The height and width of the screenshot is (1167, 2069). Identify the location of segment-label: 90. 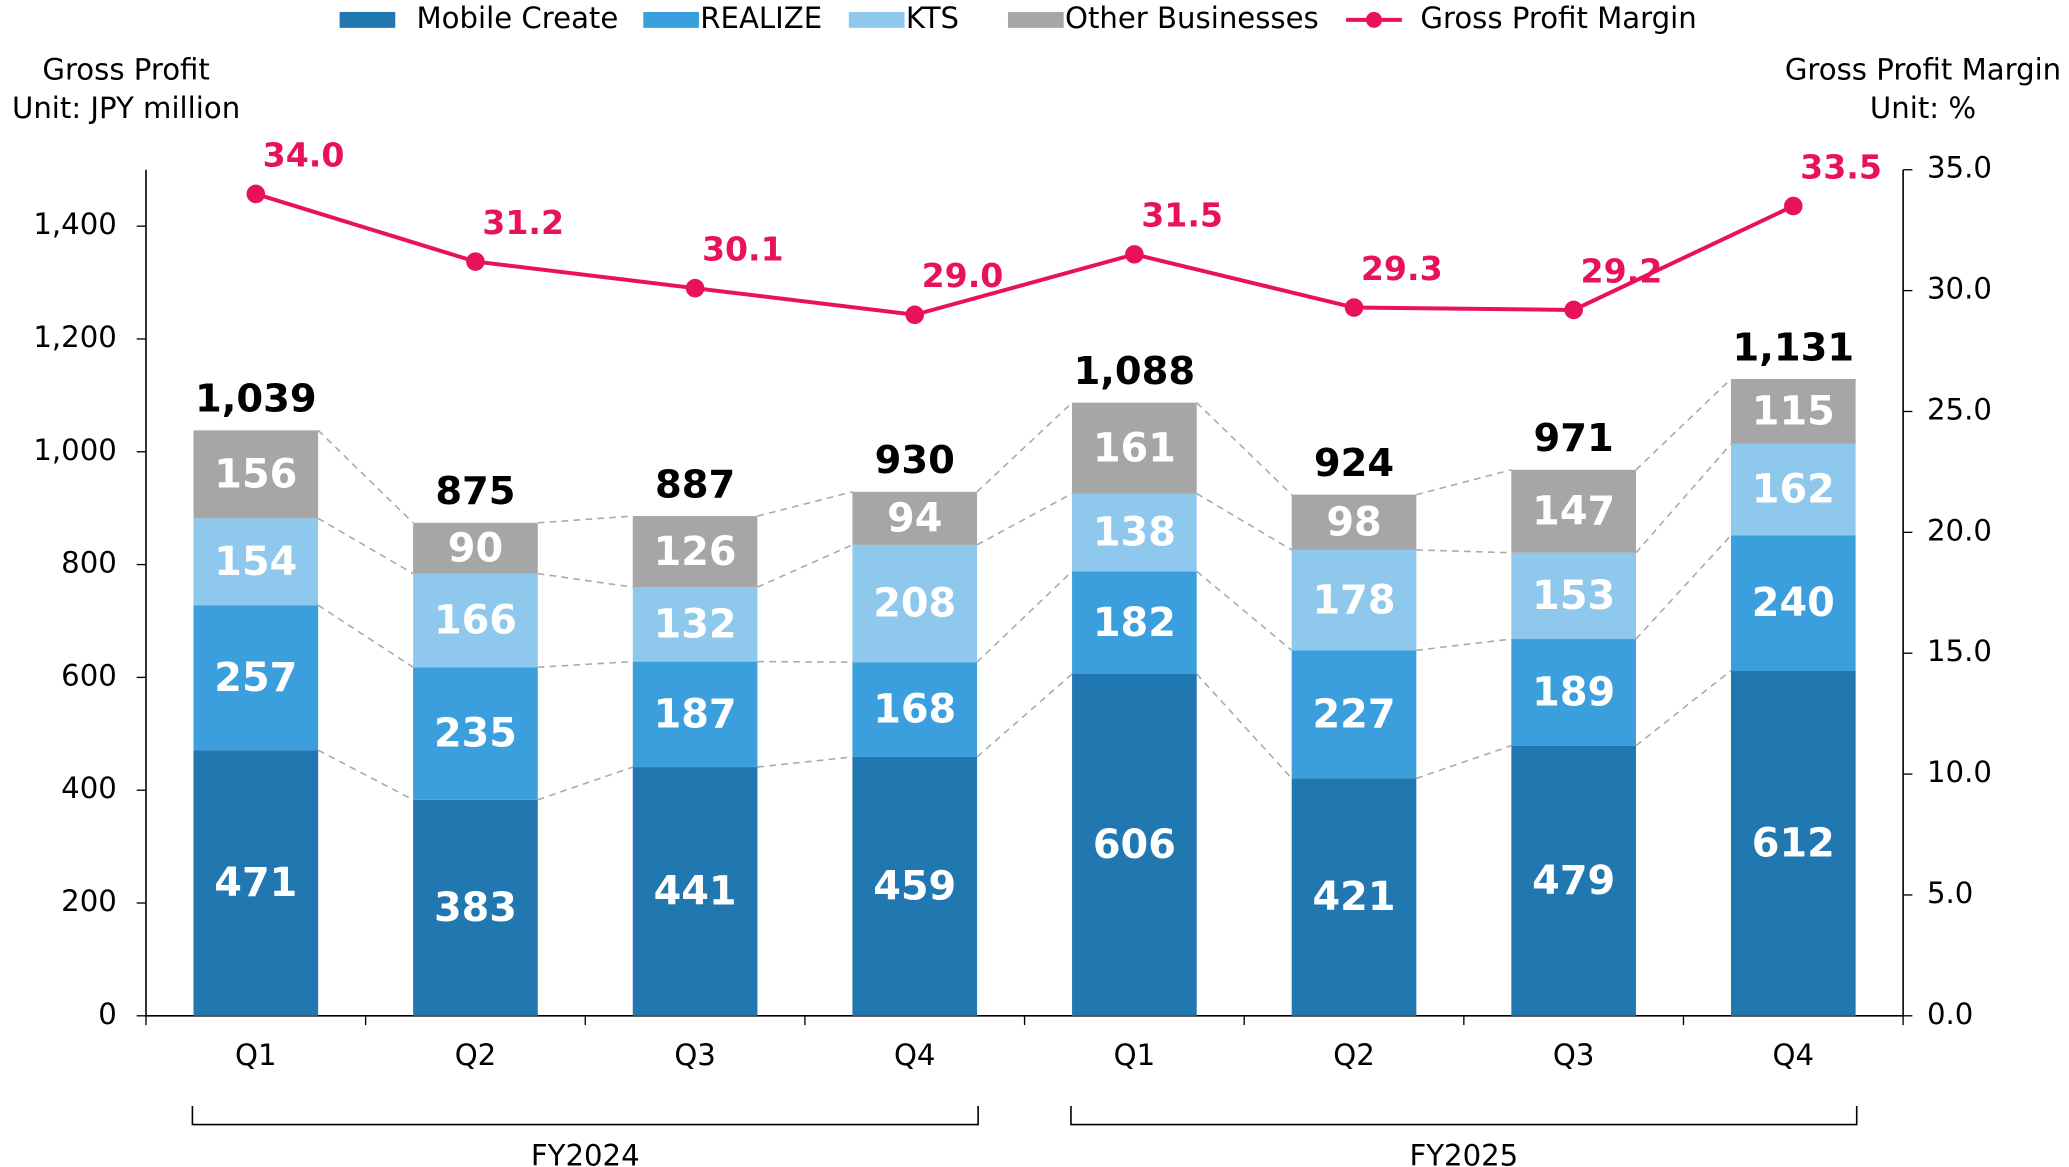
(475, 548).